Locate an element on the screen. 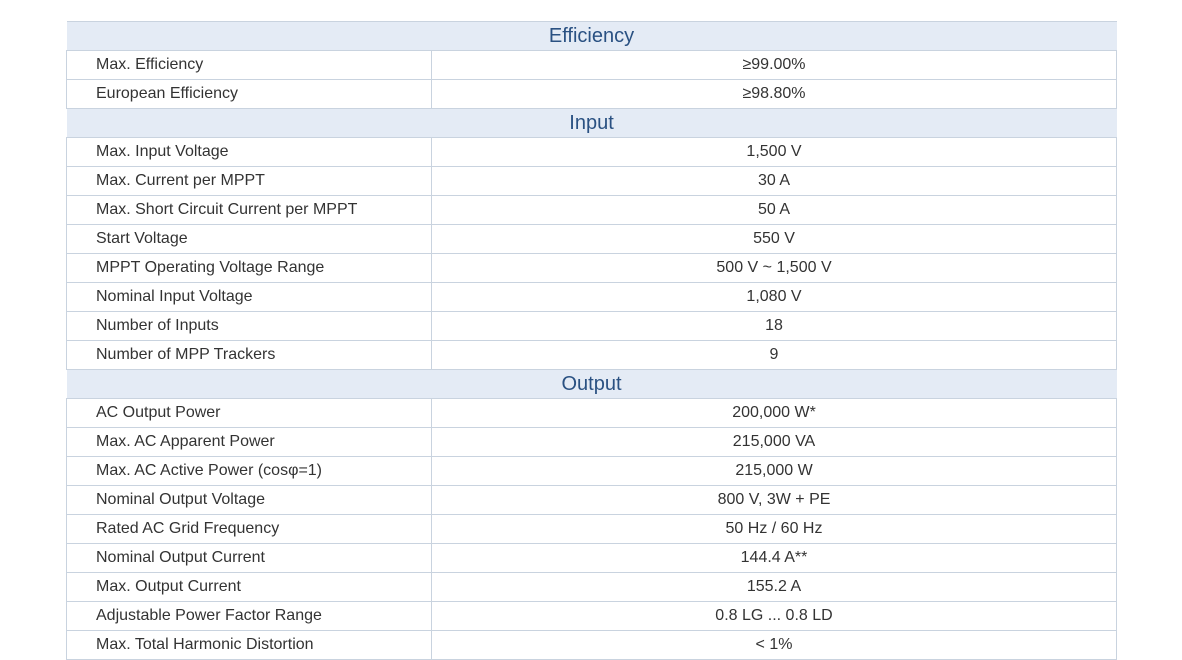 The image size is (1182, 660). table-row: Rated AC Grid Frequency 50 Hz / 60 Hz is located at coordinates (592, 529).